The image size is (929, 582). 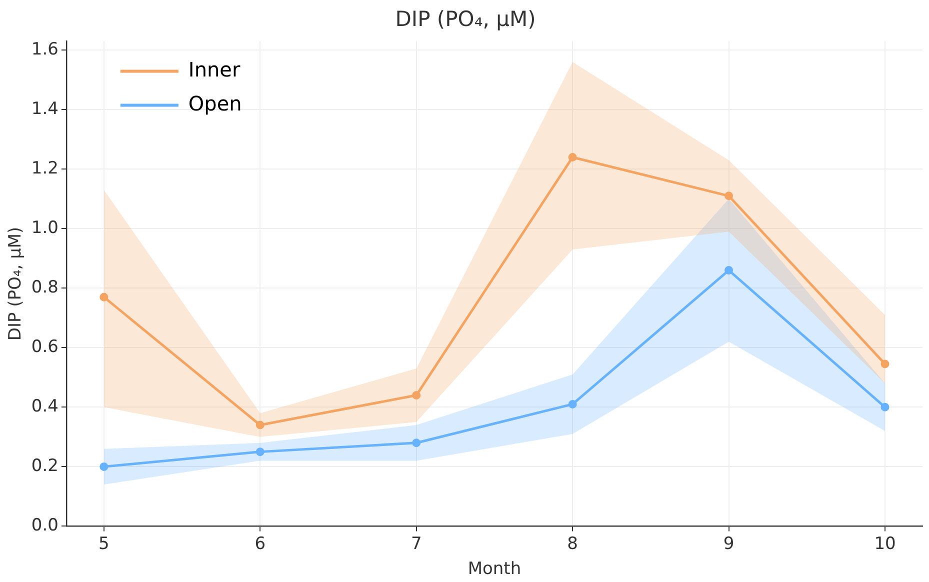 I want to click on y-tick-label: 1.0, so click(x=44, y=228).